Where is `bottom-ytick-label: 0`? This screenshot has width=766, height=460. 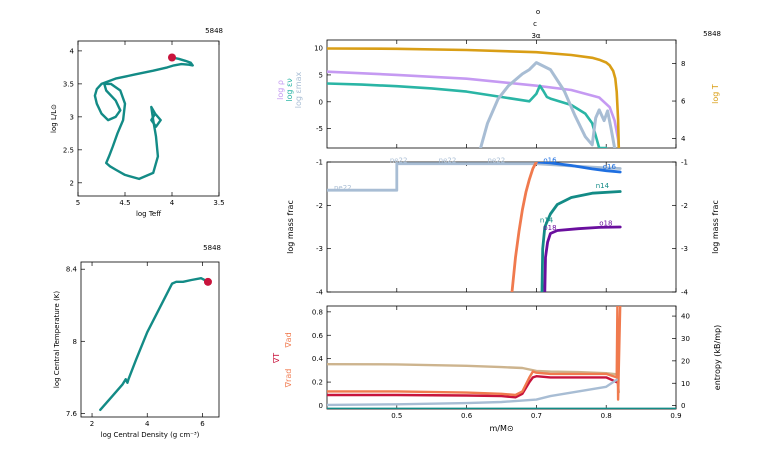 bottom-ytick-label: 0 is located at coordinates (321, 406).